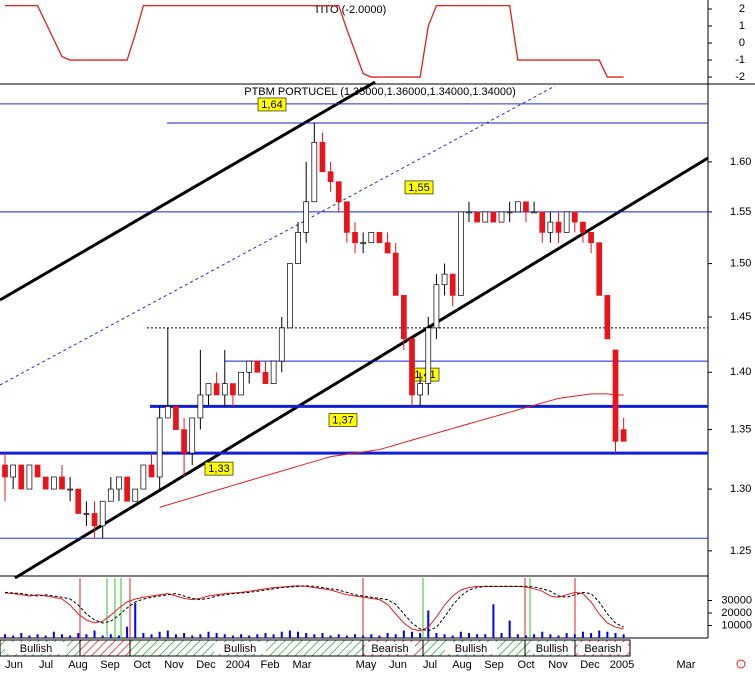 Image resolution: width=755 pixels, height=675 pixels. Describe the element at coordinates (110, 665) in the screenshot. I see `x-tick-label: Sep` at that location.